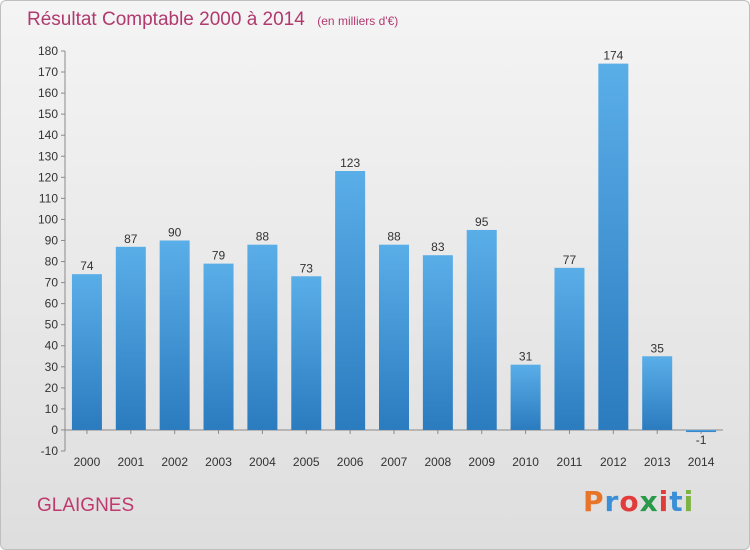 This screenshot has width=750, height=550. I want to click on y-tick-label: 180, so click(48, 51).